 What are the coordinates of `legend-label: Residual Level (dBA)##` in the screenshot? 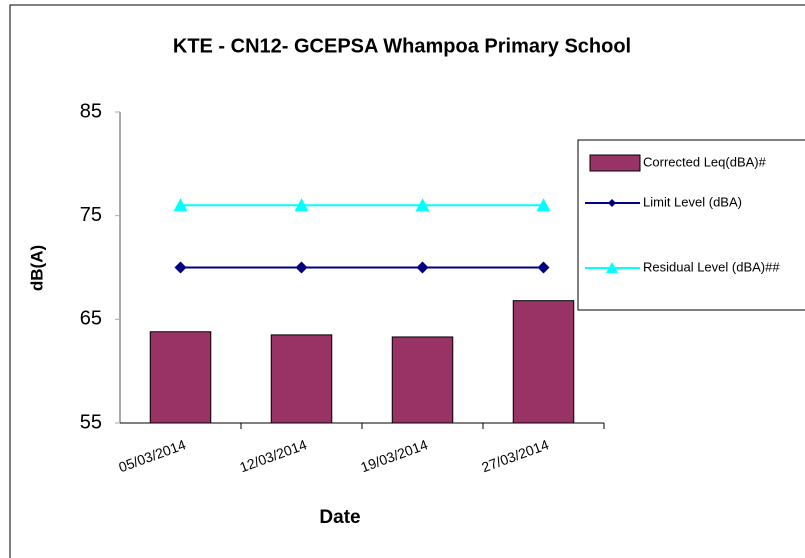 It's located at (711, 266).